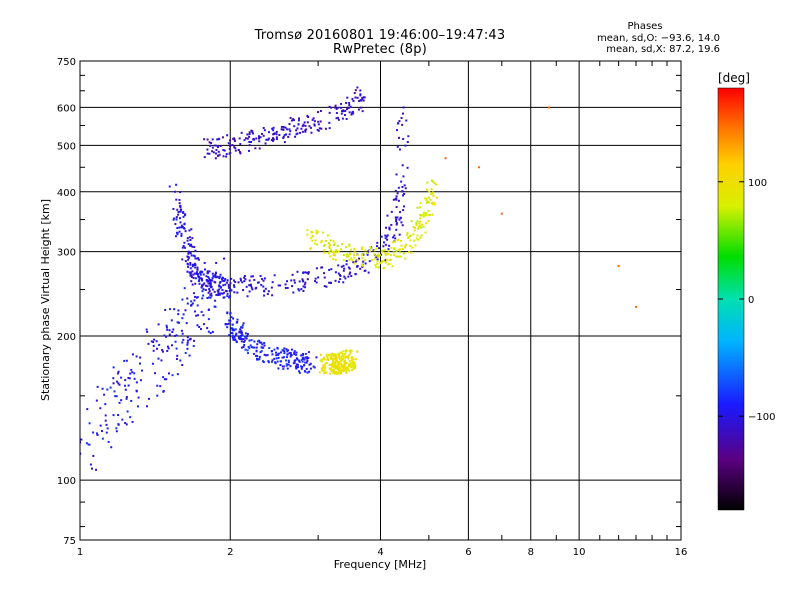  I want to click on y-tick-label: 500, so click(66, 146).